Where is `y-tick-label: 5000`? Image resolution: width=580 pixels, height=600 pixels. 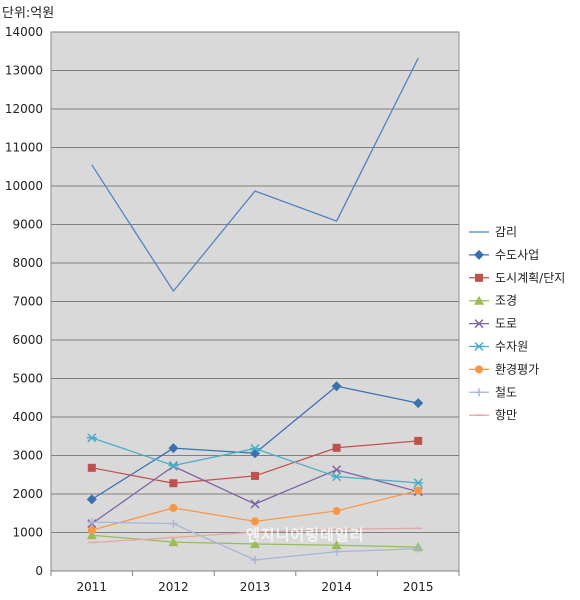 y-tick-label: 5000 is located at coordinates (27, 379).